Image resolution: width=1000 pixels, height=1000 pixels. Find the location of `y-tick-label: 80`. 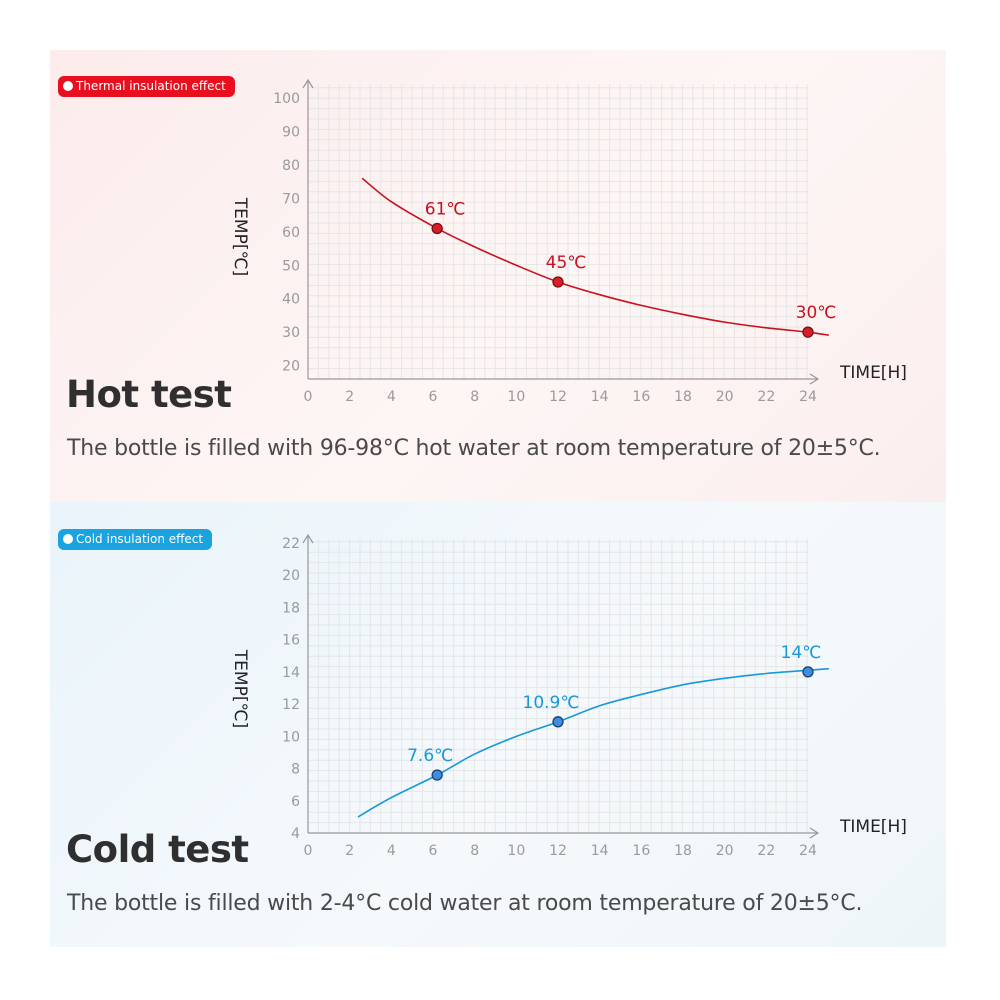

y-tick-label: 80 is located at coordinates (291, 166).